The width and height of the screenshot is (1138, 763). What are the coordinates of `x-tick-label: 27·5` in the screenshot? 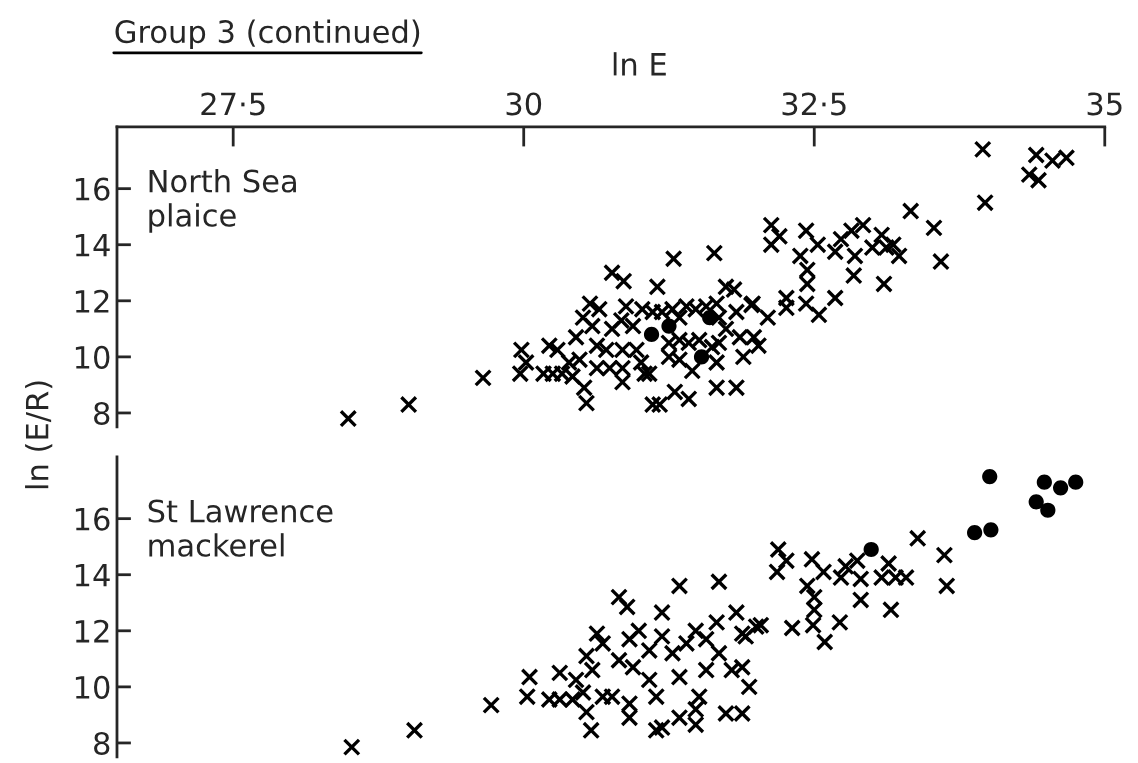 It's located at (233, 104).